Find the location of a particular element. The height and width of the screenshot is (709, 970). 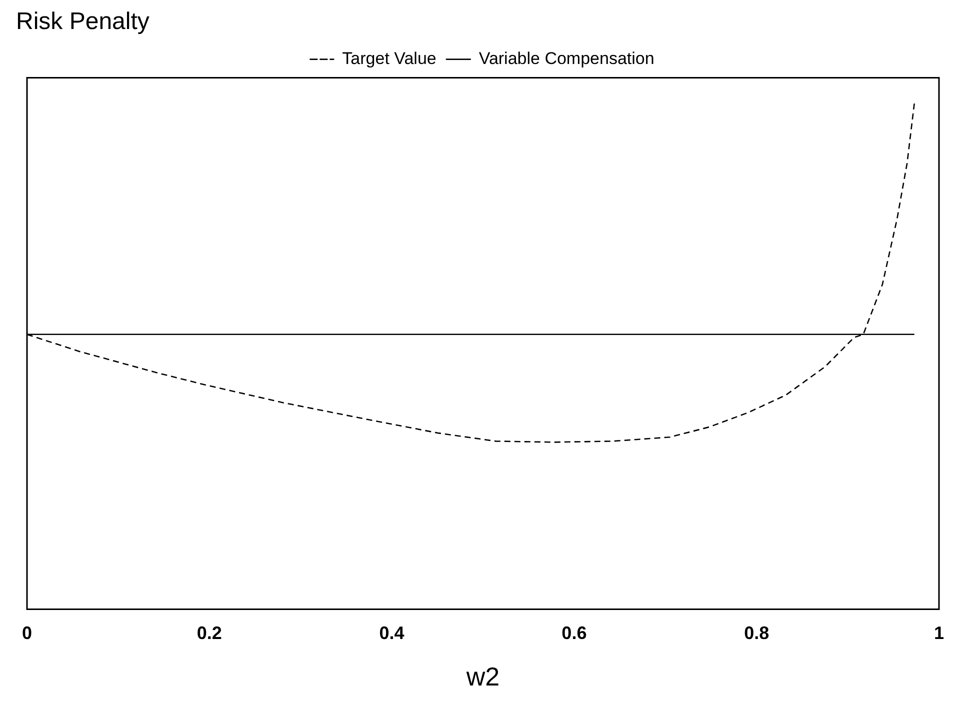

chart-title: Risk Penalty is located at coordinates (83, 22).